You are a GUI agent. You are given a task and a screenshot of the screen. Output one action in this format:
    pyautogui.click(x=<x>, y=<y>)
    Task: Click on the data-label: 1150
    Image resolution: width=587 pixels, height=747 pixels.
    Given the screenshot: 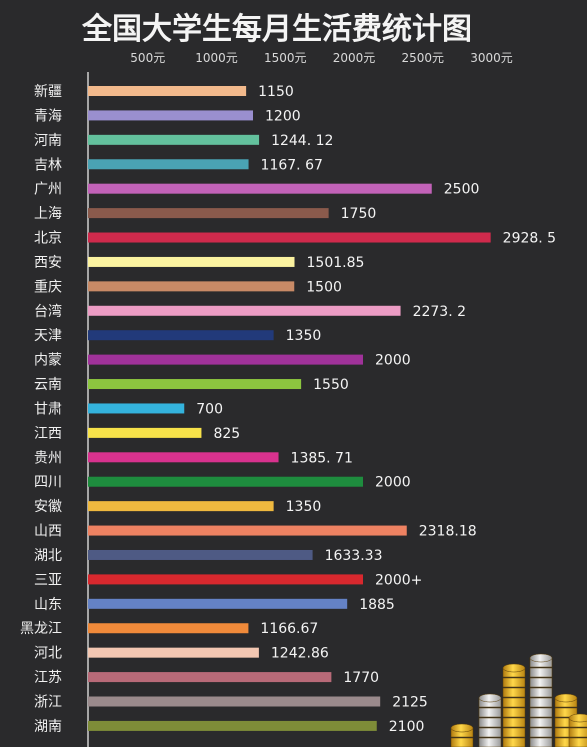 What is the action you would take?
    pyautogui.click(x=276, y=92)
    